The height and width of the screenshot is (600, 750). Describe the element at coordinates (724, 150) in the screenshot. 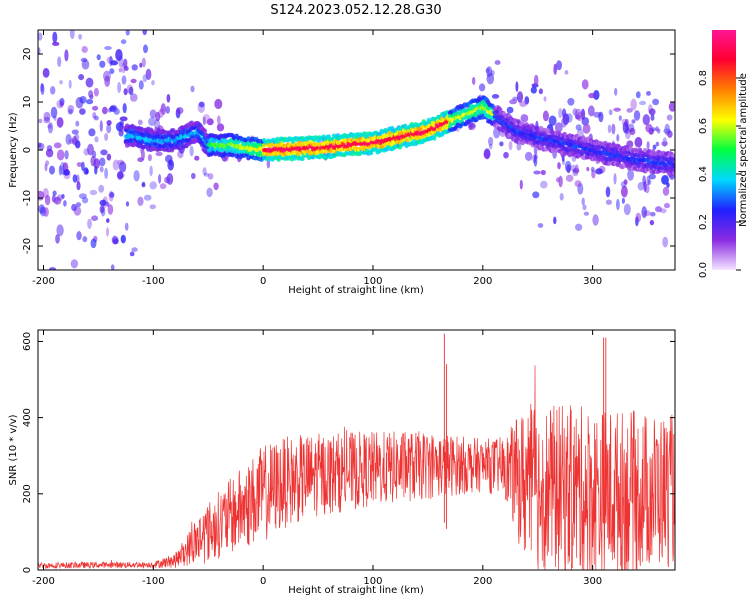

I see `colorbar-gradient` at that location.